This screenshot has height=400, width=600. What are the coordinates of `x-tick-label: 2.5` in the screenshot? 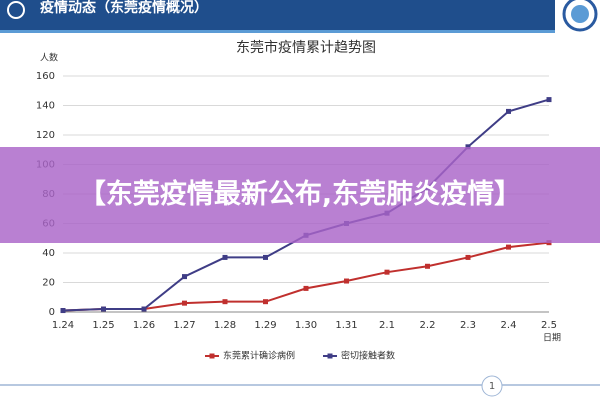 It's located at (549, 325).